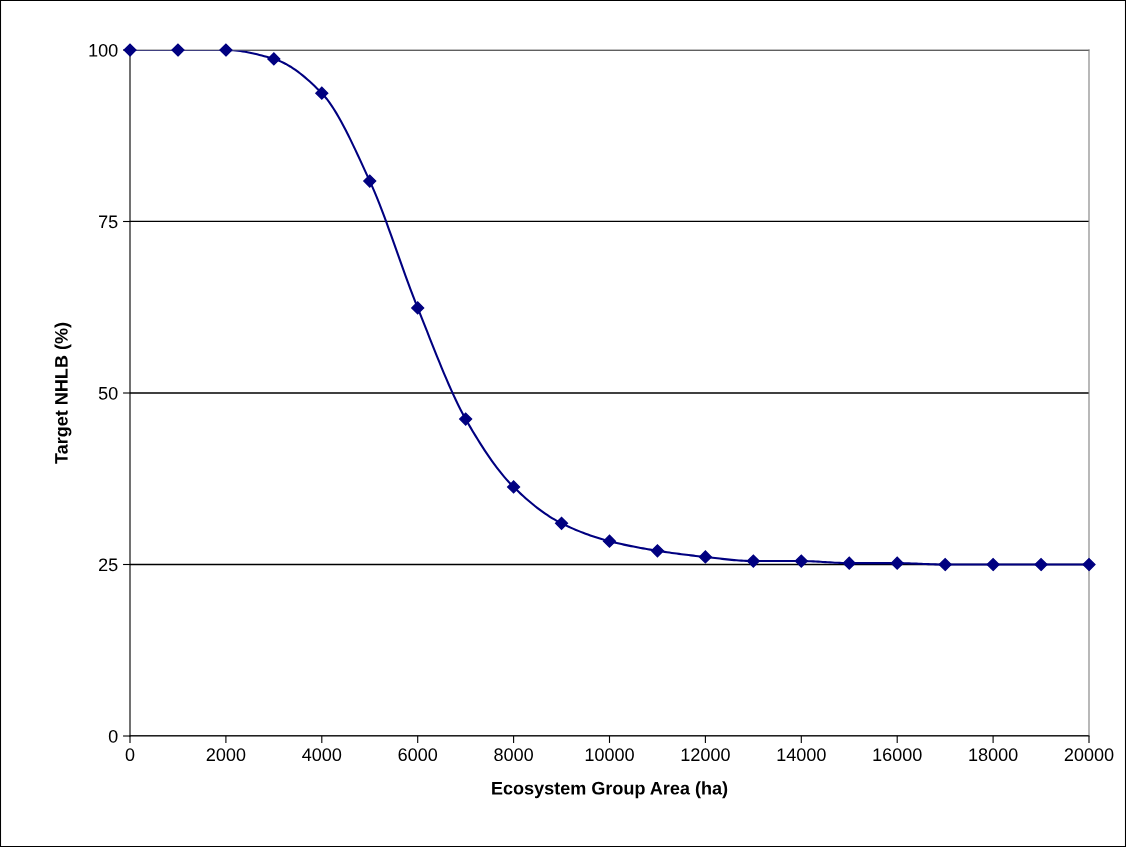 Image resolution: width=1126 pixels, height=847 pixels. I want to click on y-tick-label: 50, so click(108, 393).